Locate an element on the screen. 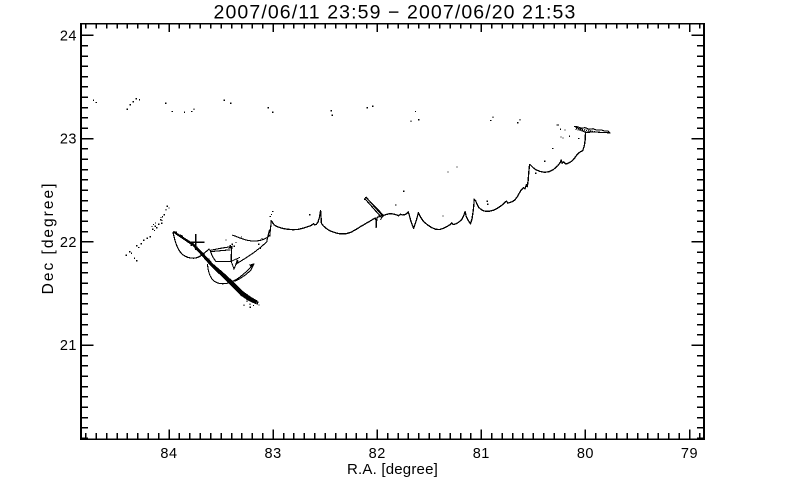 The image size is (800, 500). svg-text:2007/06/11 23:59 − 2007/06/20: 2007/06/11 23:59 − 2007/06/20 21:53 is located at coordinates (395, 13).